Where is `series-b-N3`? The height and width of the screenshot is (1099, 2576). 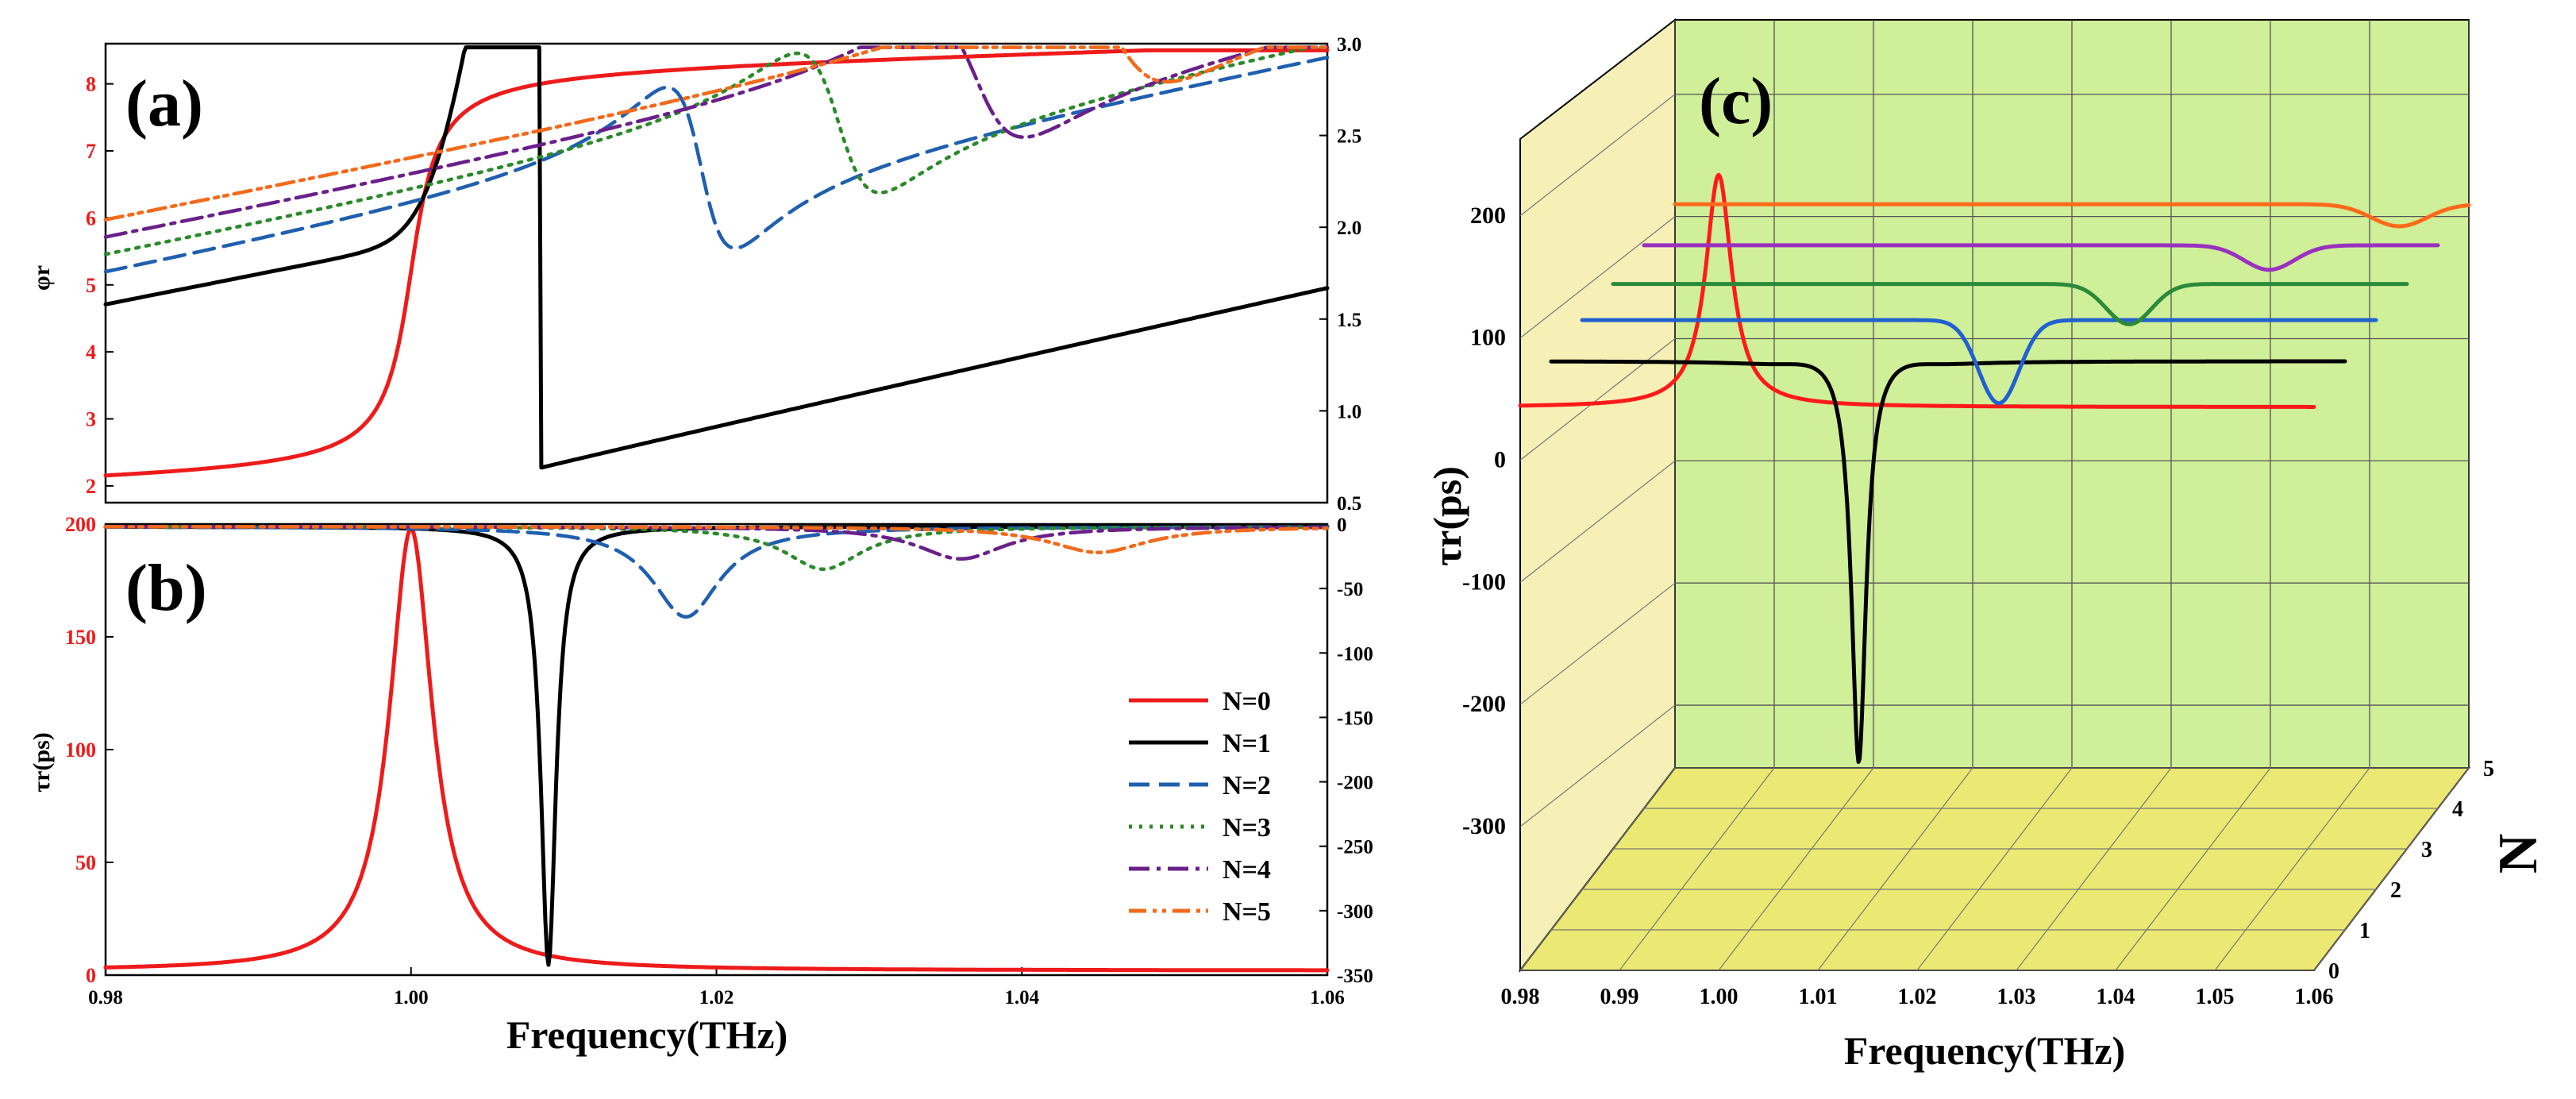 series-b-N3 is located at coordinates (716, 548).